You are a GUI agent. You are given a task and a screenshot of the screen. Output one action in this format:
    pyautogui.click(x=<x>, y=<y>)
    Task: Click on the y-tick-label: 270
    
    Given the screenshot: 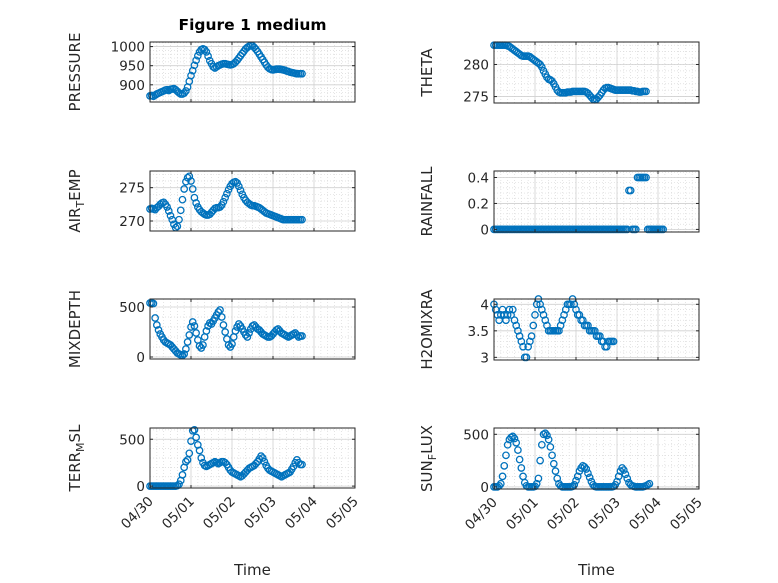 What is the action you would take?
    pyautogui.click(x=132, y=222)
    